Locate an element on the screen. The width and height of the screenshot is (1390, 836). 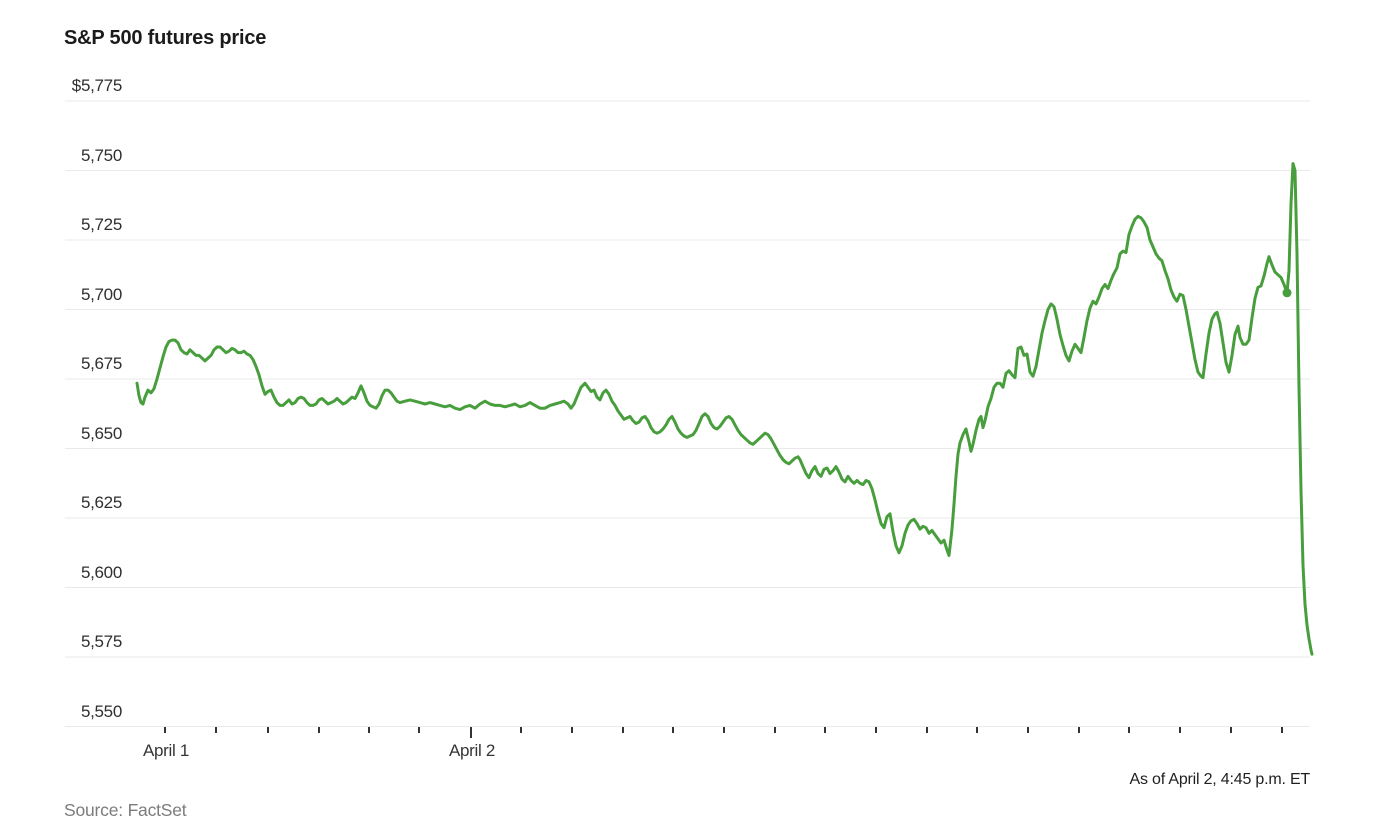
y-axis-label: 5,625 is located at coordinates (101, 502).